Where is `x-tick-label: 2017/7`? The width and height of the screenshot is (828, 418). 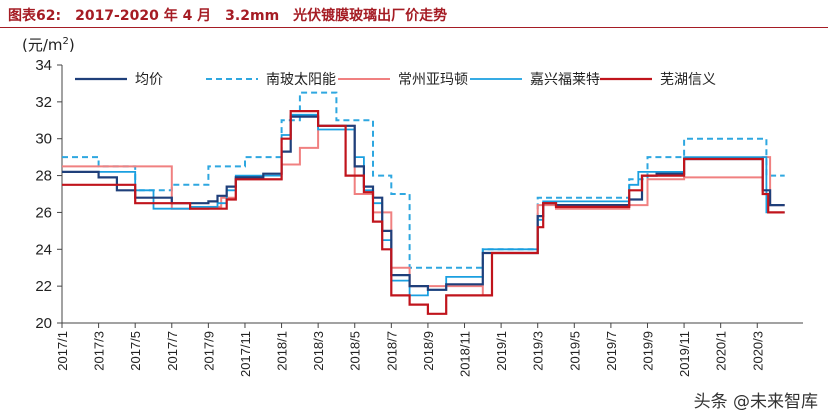 x-tick-label: 2017/7 is located at coordinates (172, 351).